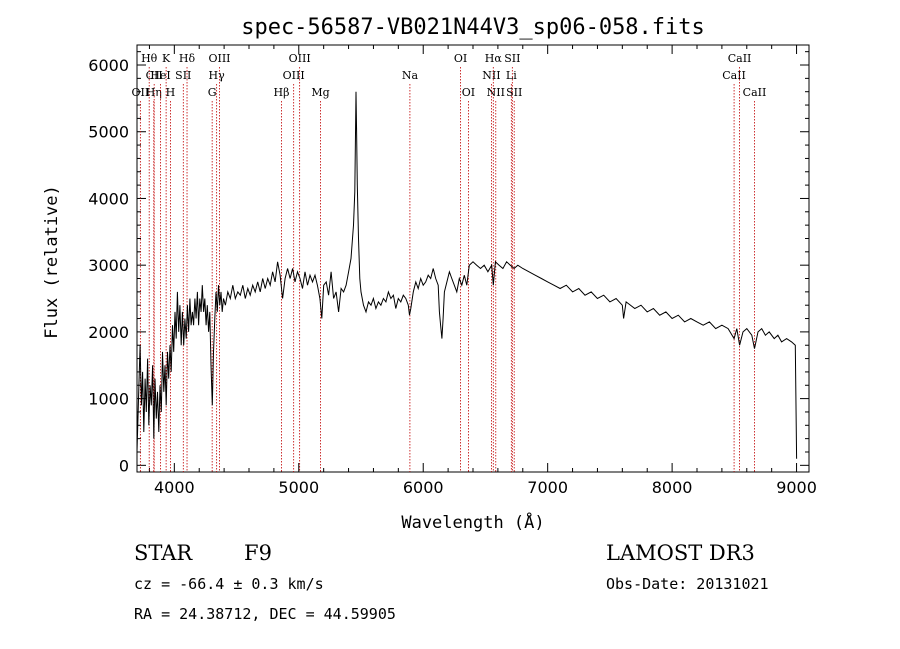 The height and width of the screenshot is (649, 900). I want to click on line-label: G, so click(212, 92).